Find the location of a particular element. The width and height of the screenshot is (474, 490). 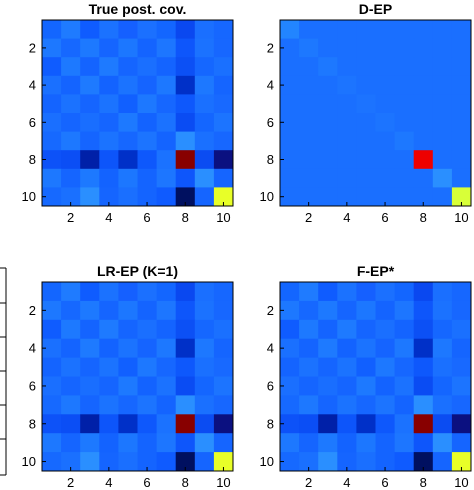

y-tick-label: 8 is located at coordinates (270, 423).